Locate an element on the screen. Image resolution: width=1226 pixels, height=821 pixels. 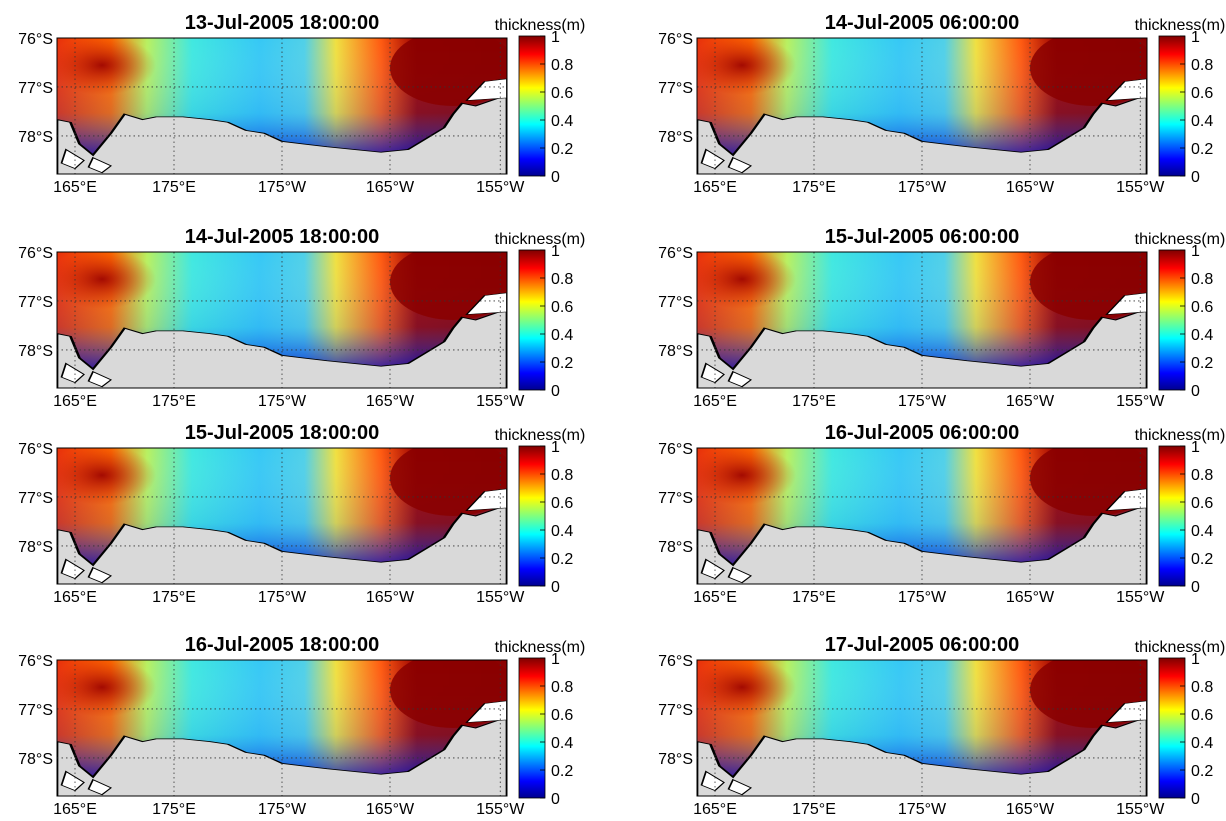
panel-title: 17-Jul-2005 06:00:00 is located at coordinates (922, 645).